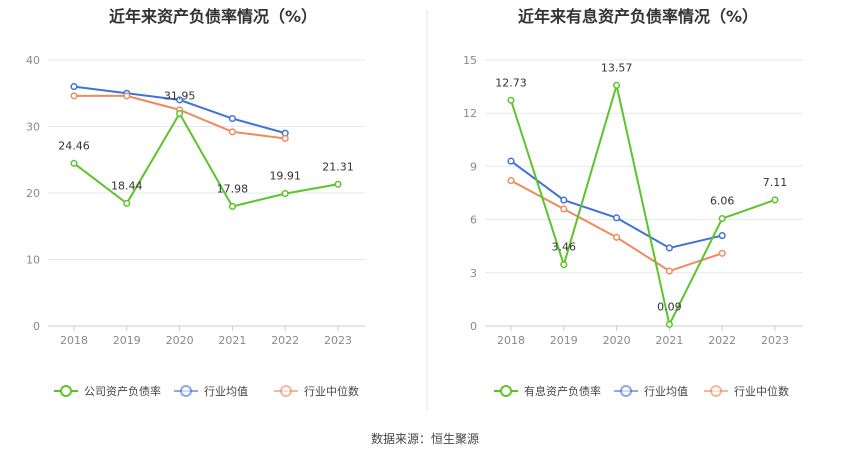 This screenshot has height=459, width=850. Describe the element at coordinates (473, 273) in the screenshot. I see `y-tick-label: 3` at that location.